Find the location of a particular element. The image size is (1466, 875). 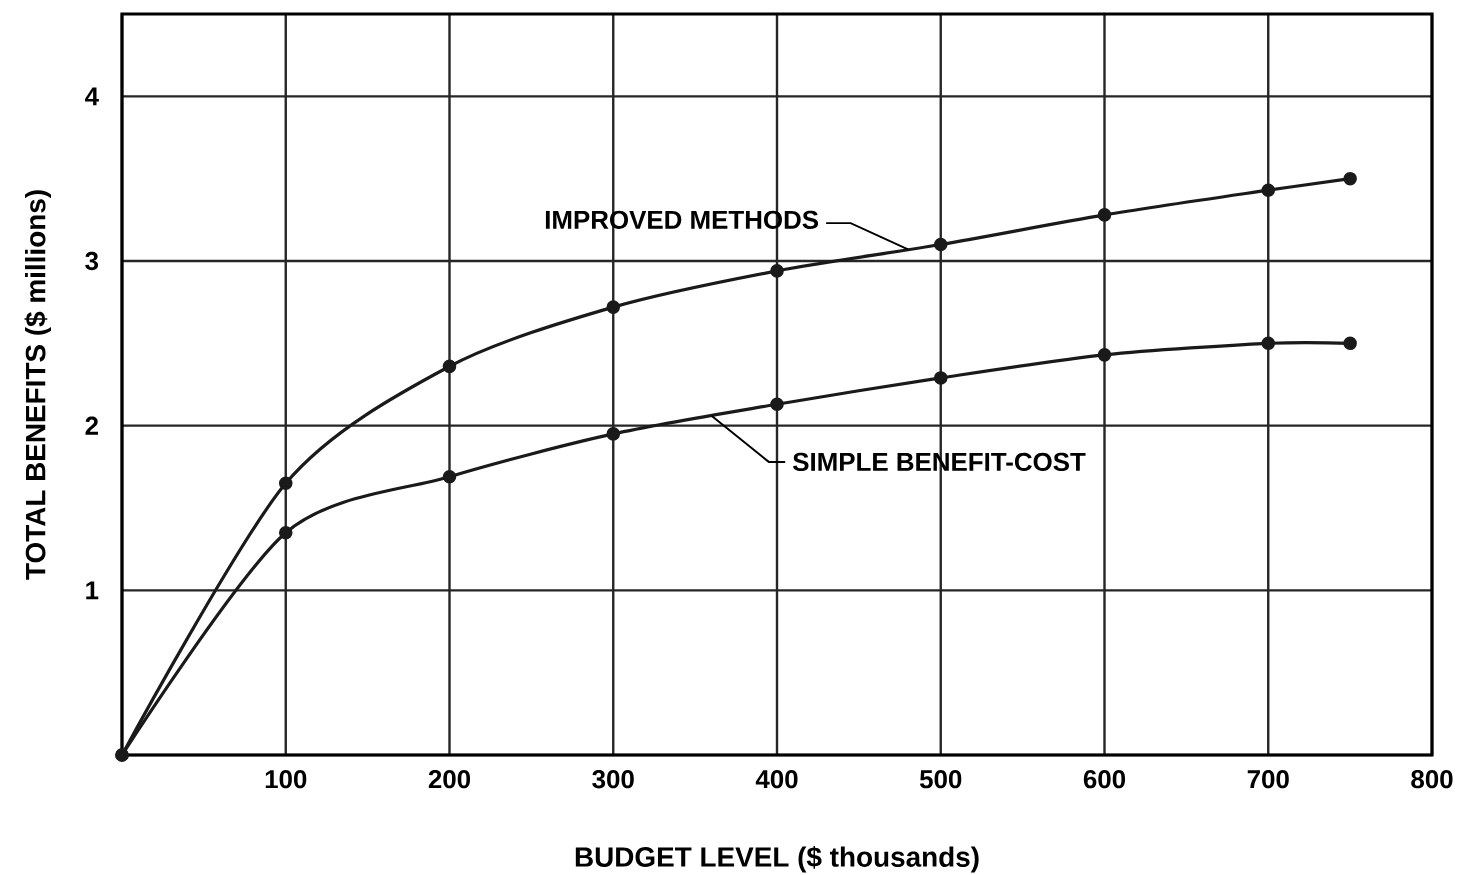

y-tick-label: 4 is located at coordinates (92, 96).